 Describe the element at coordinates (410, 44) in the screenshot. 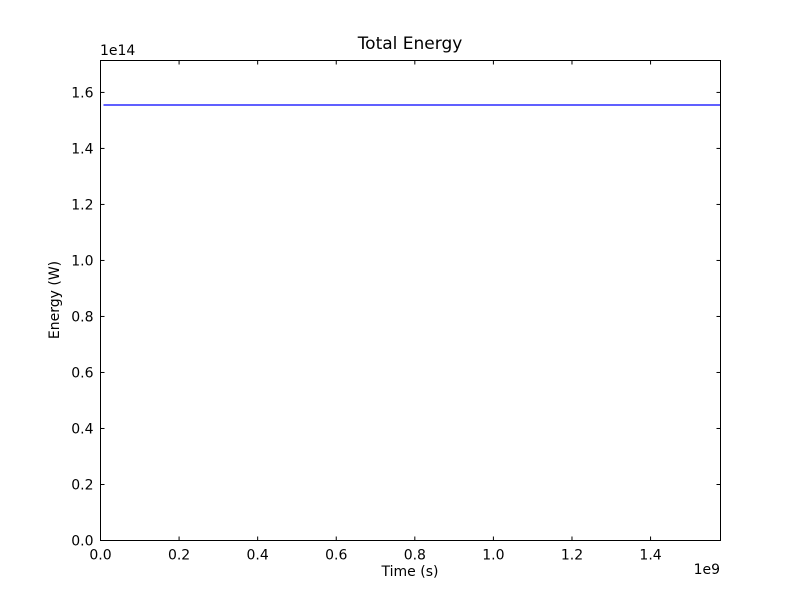

I see `chart-title: Total Energy` at that location.